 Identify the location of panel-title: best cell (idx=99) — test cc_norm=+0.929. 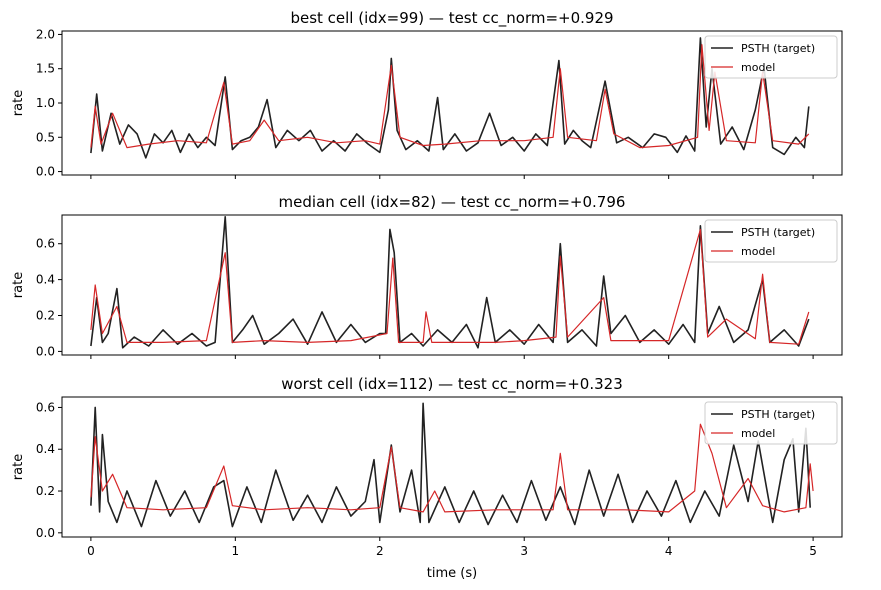
(451, 18).